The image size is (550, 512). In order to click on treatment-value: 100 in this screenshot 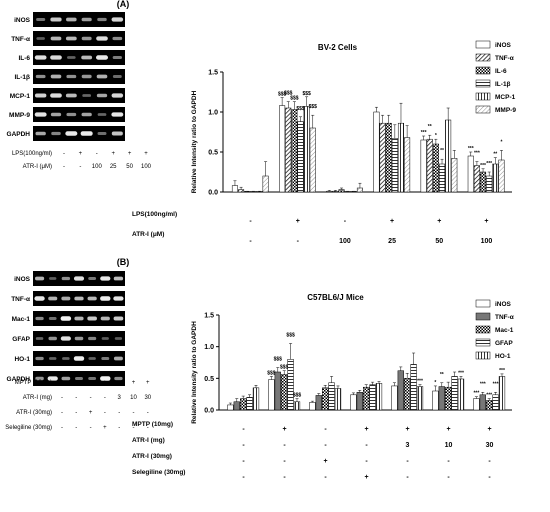, I will do `click(97, 167)`.